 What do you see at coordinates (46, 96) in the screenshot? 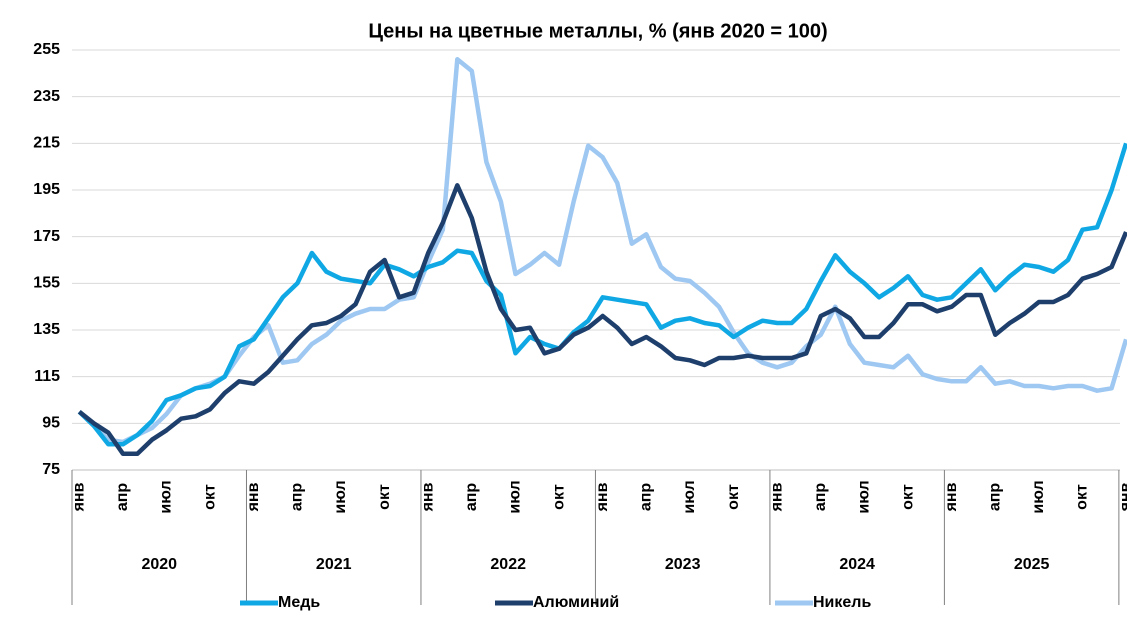
I see `y-tick-label: 235` at bounding box center [46, 96].